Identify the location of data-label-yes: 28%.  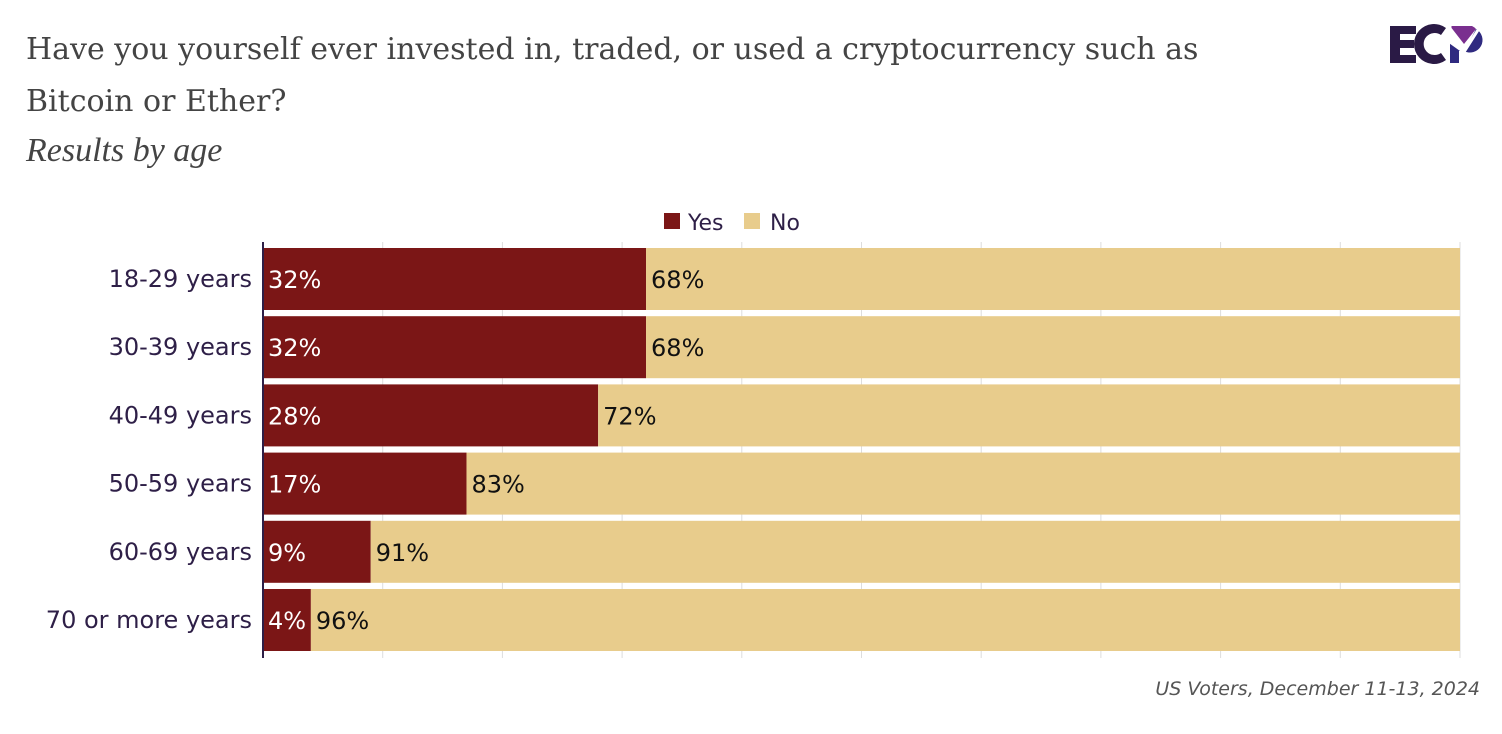
(294, 416).